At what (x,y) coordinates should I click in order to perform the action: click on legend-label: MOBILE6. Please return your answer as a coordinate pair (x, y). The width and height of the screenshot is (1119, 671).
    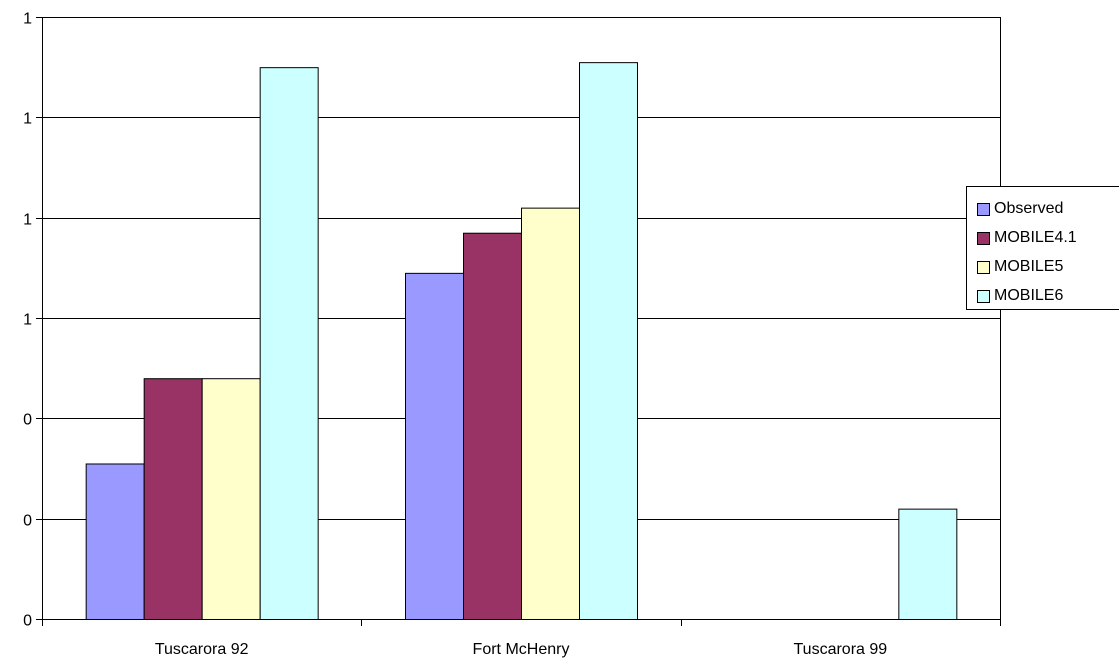
    Looking at the image, I should click on (1029, 295).